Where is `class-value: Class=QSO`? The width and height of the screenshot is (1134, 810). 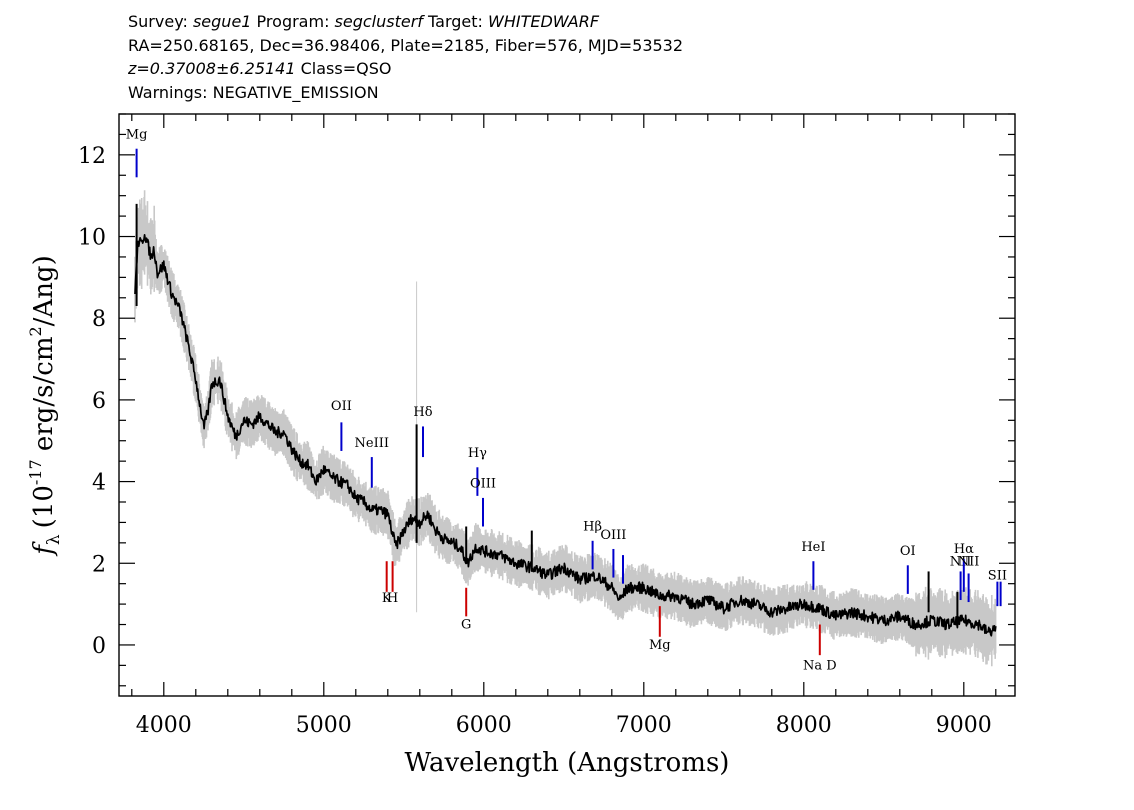
class-value: Class=QSO is located at coordinates (343, 68).